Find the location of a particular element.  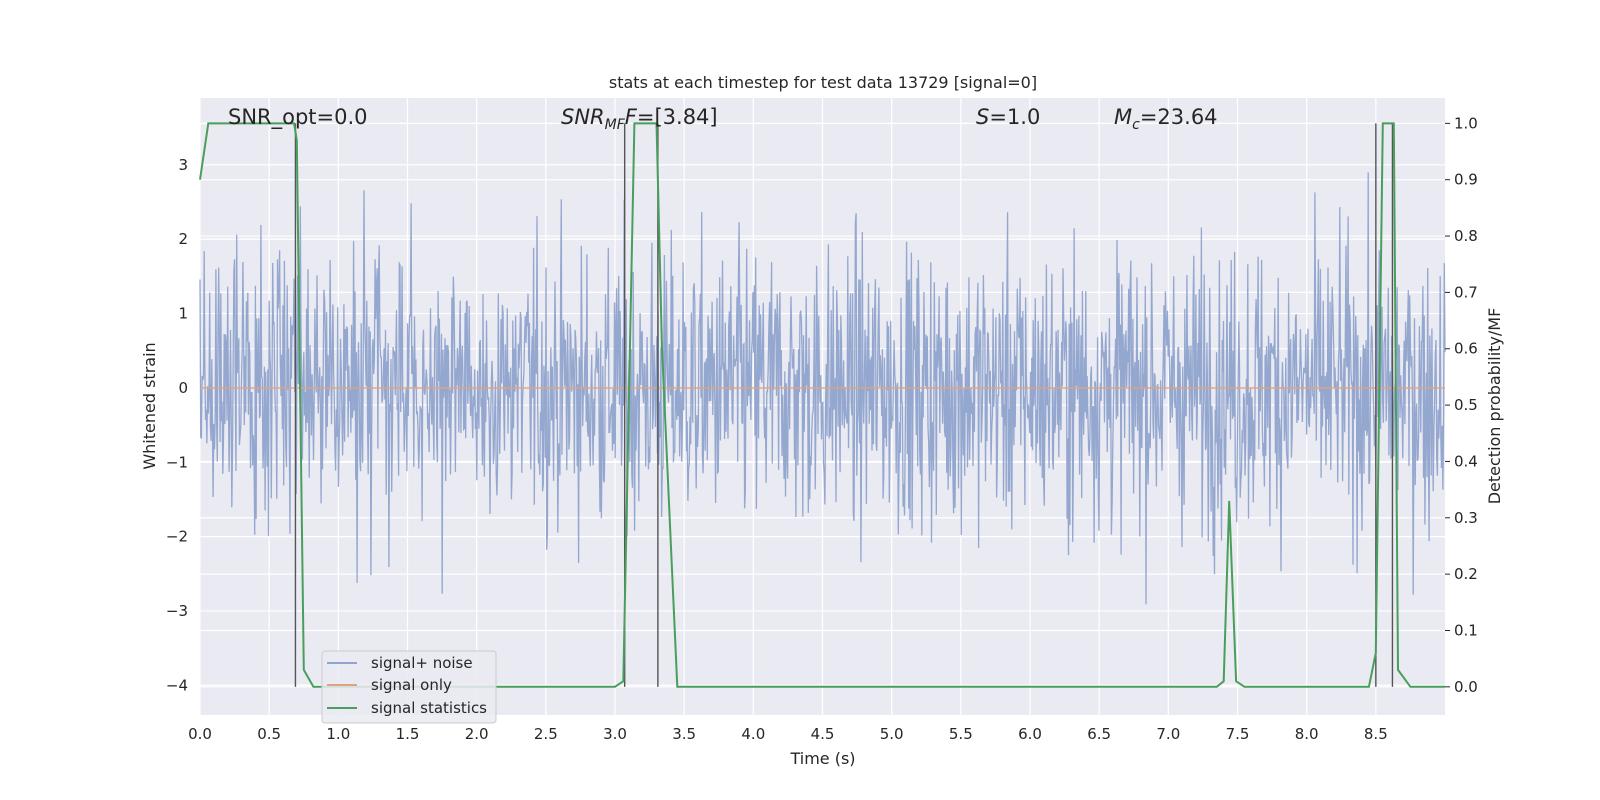

y-axis-right-label: Detection probability/MF is located at coordinates (1494, 406).